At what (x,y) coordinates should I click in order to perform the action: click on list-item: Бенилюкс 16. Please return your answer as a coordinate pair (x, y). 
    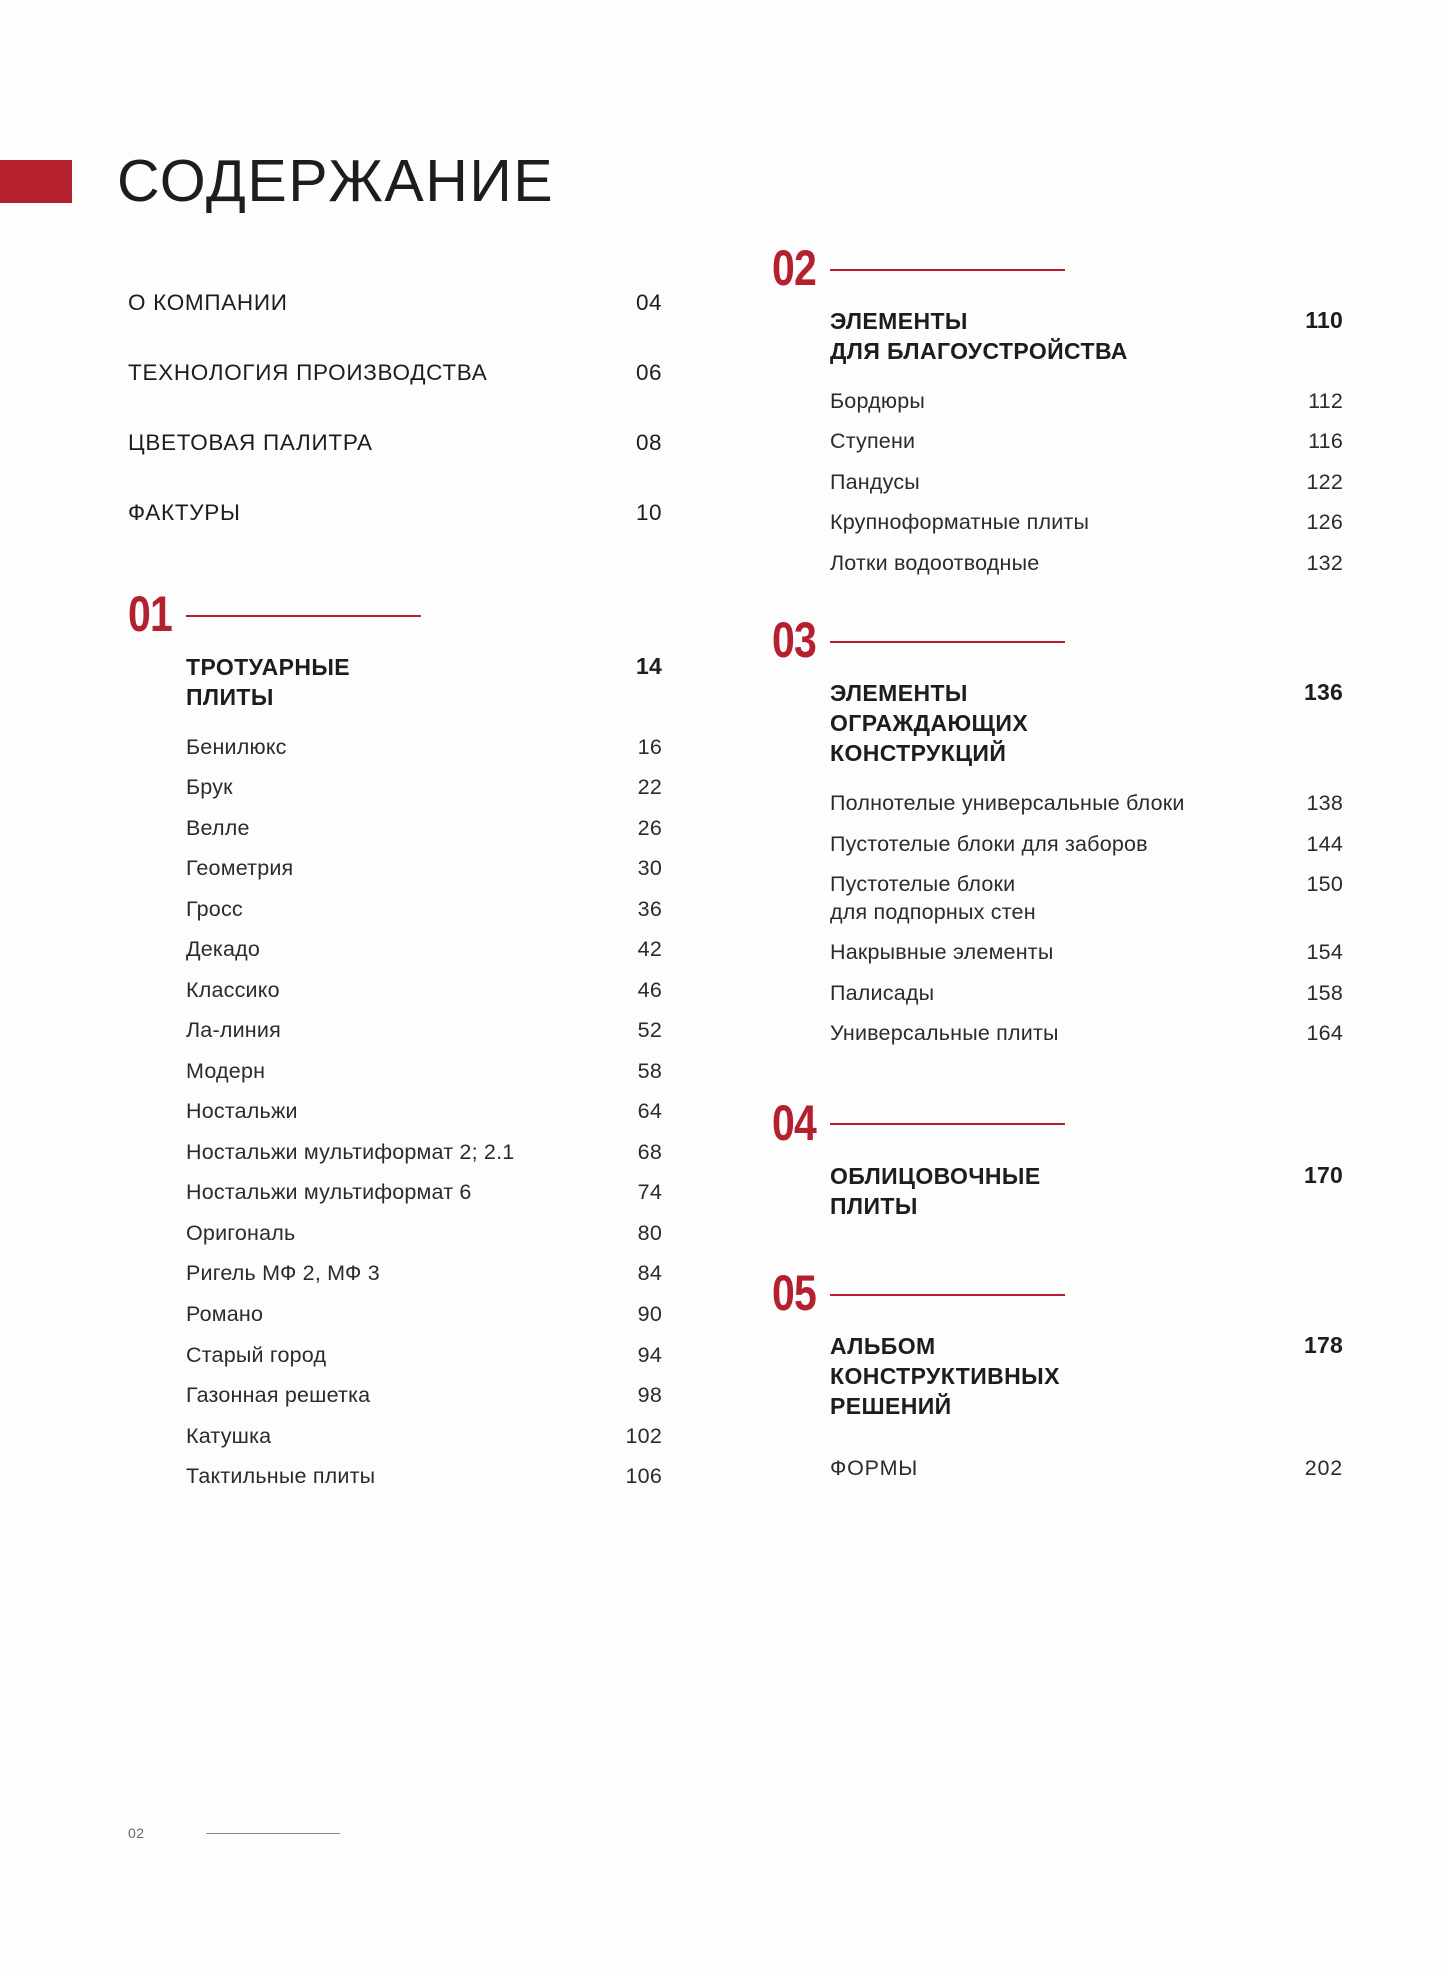
    Looking at the image, I should click on (424, 754).